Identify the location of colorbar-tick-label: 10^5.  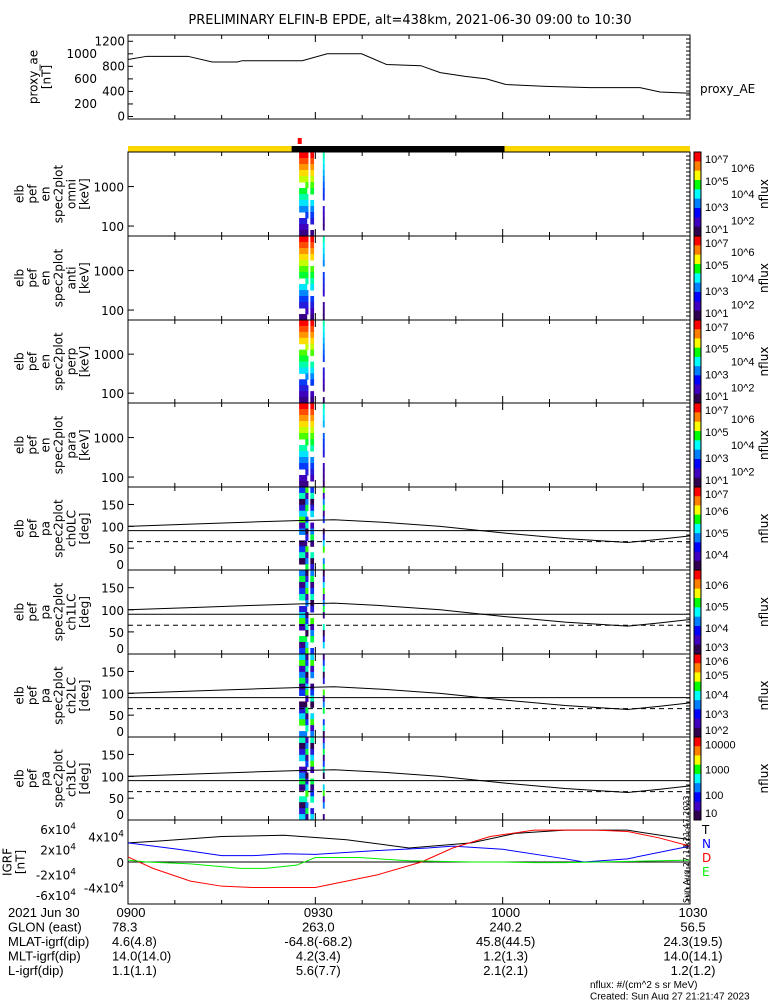
(717, 350).